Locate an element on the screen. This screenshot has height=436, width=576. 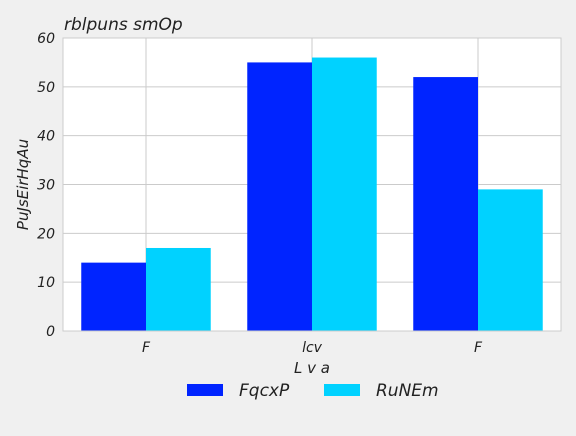
y-axis-label: PuJsEirHqAu is located at coordinates (23, 184).